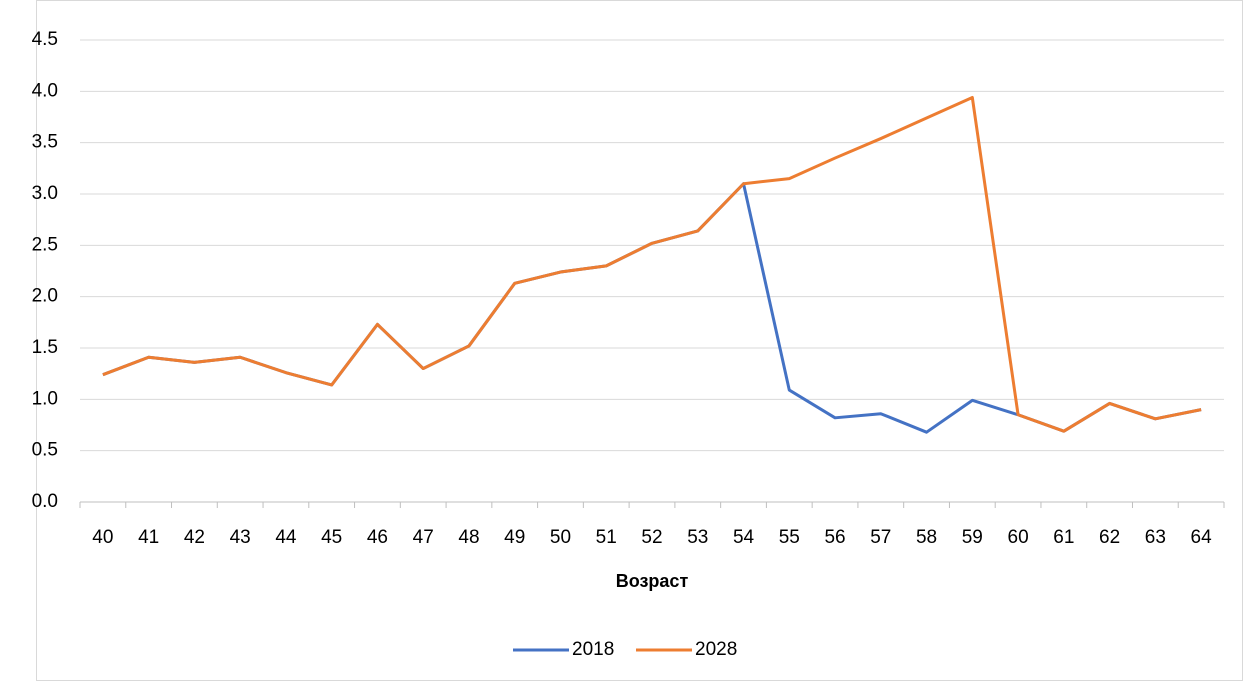 The height and width of the screenshot is (681, 1243). What do you see at coordinates (331, 537) in the screenshot?
I see `x-tick-label: 45` at bounding box center [331, 537].